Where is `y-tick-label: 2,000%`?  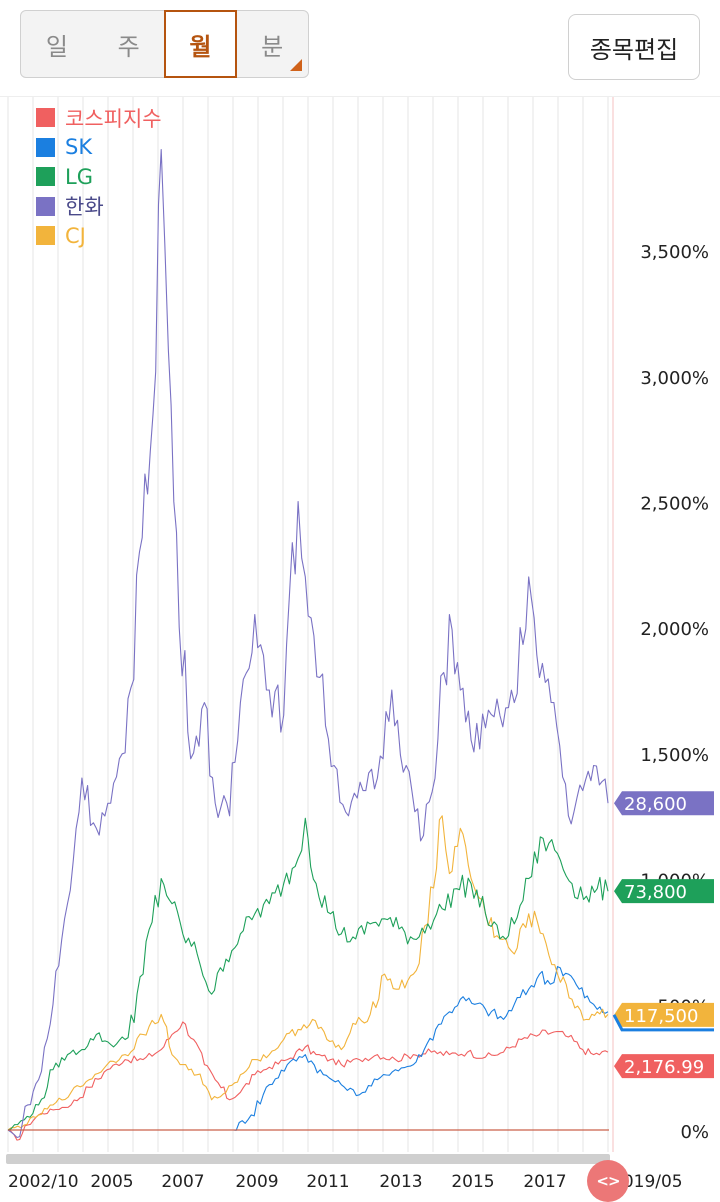 y-tick-label: 2,000% is located at coordinates (674, 629).